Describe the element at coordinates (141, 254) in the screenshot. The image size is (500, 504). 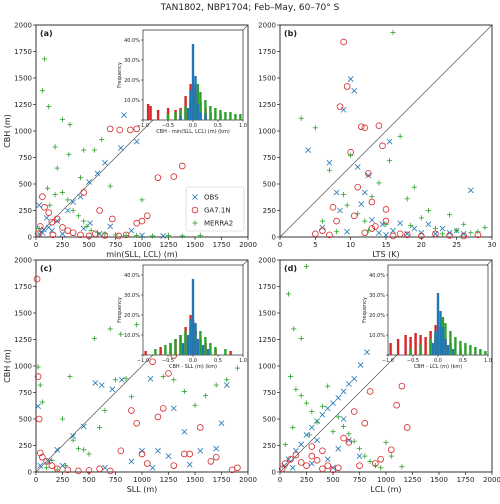
I see `x-axis-label: min(SLL, LCL) (m)` at that location.